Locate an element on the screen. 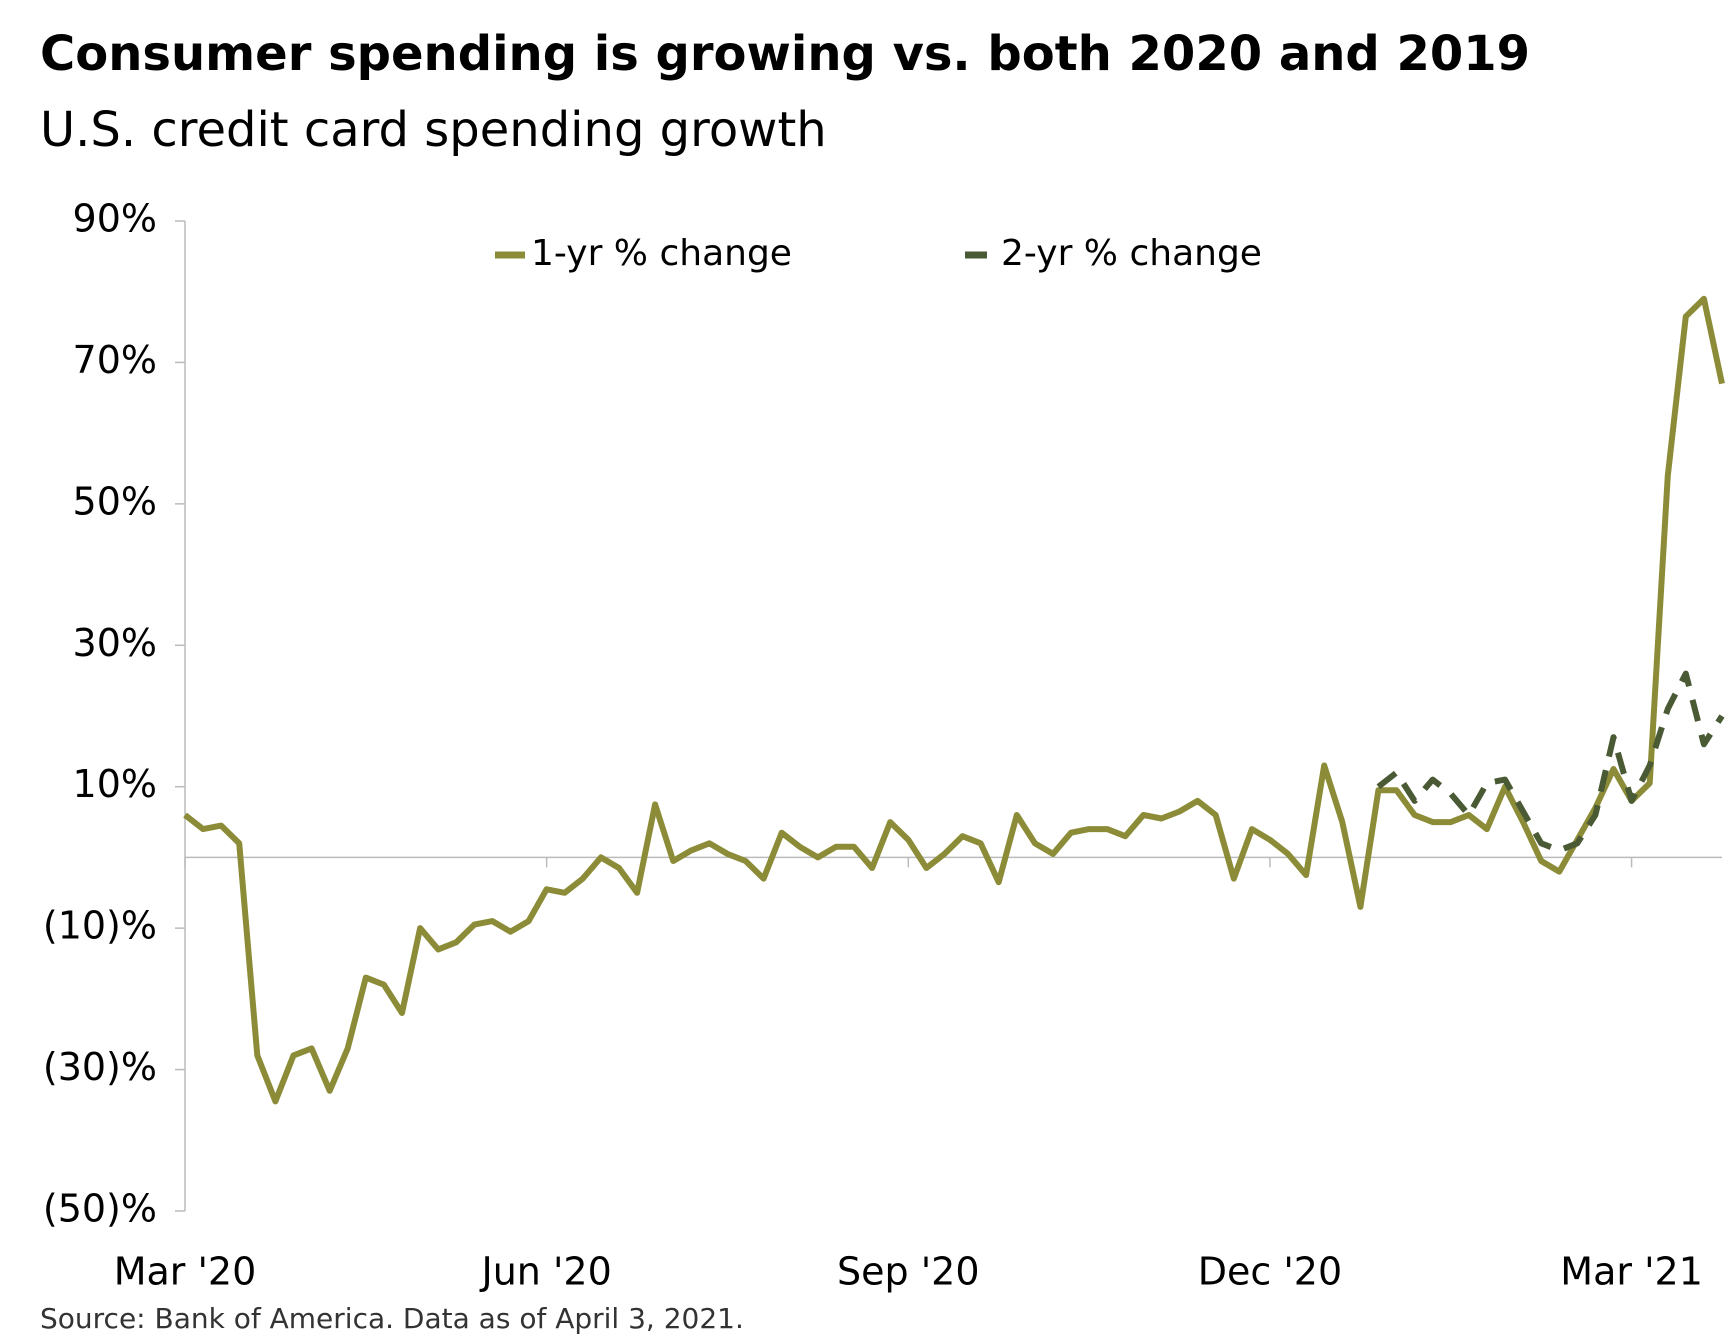 The width and height of the screenshot is (1728, 1344). x-tick-label: Dec '20 is located at coordinates (1270, 1272).